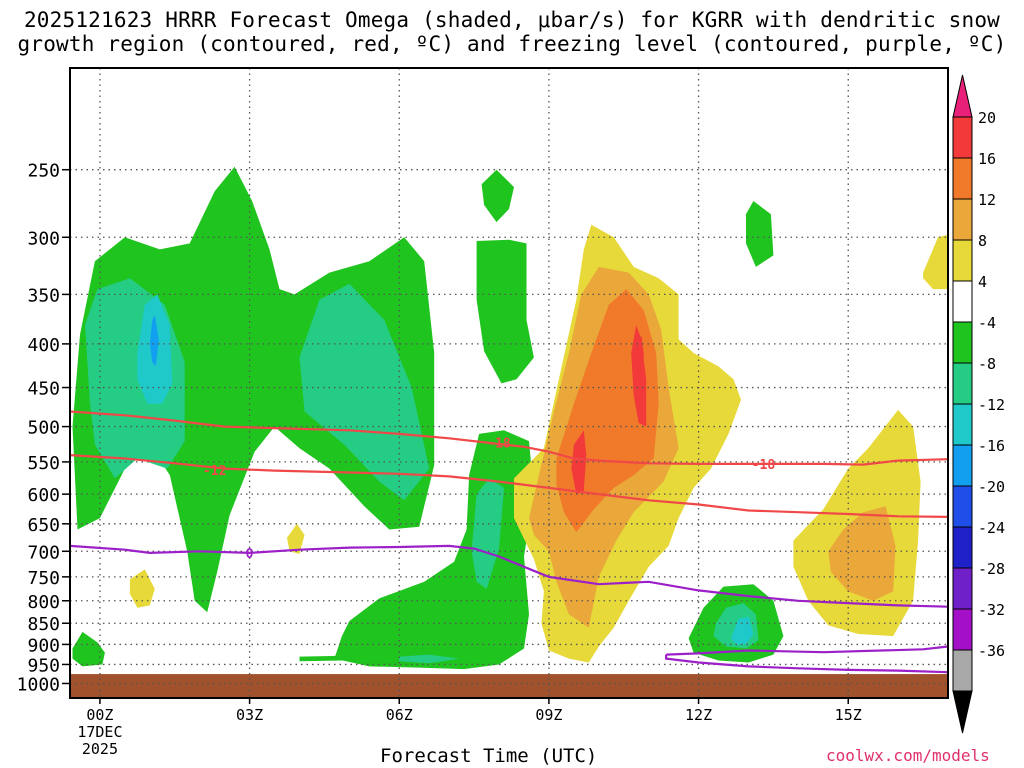 Image resolution: width=1024 pixels, height=768 pixels. I want to click on contour-label-2: -12, so click(214, 471).